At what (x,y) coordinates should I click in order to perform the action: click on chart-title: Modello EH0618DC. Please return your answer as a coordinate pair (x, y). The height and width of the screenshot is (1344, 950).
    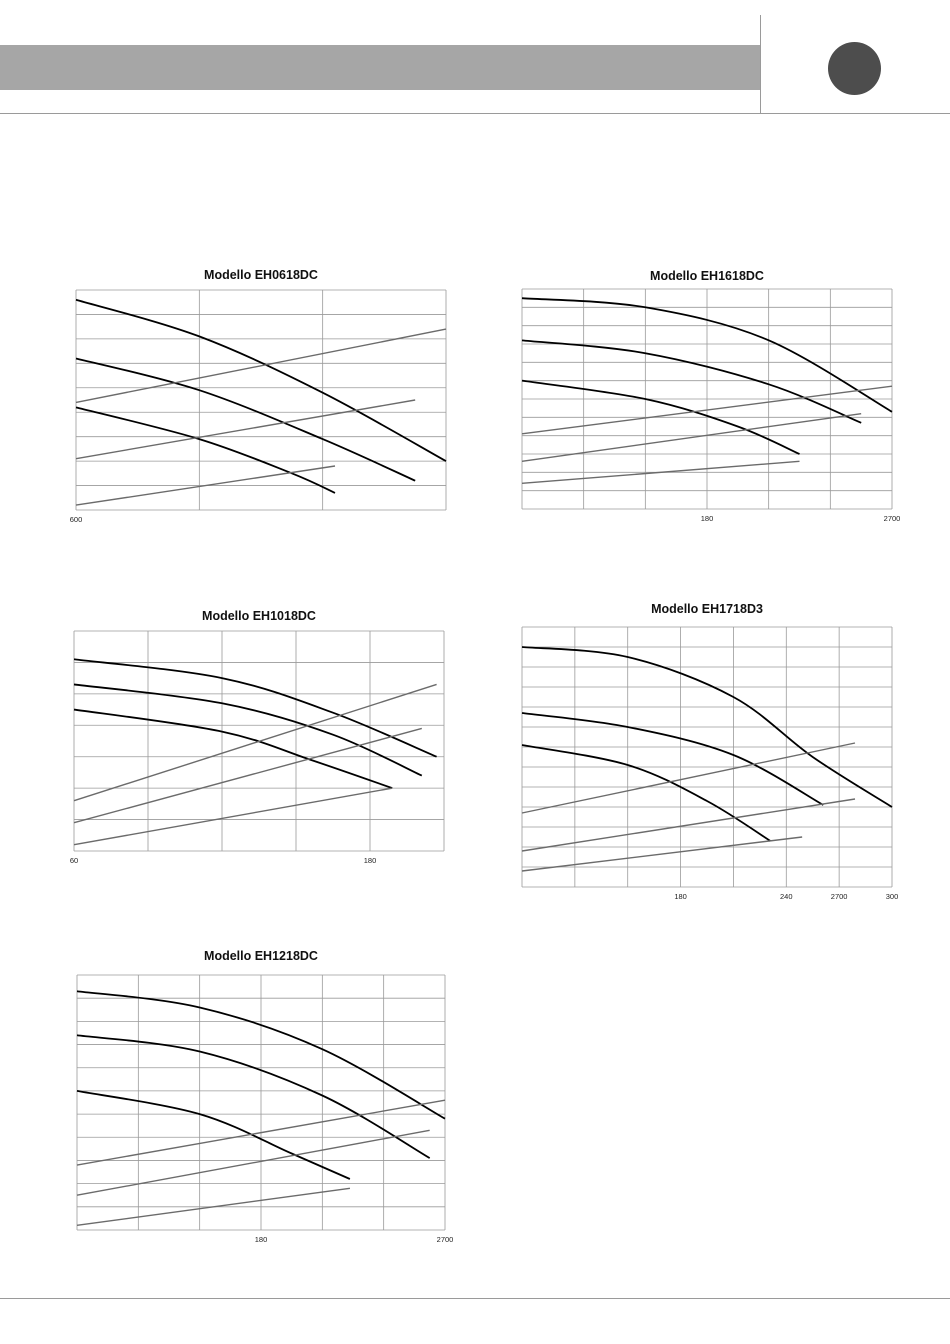
    Looking at the image, I should click on (261, 275).